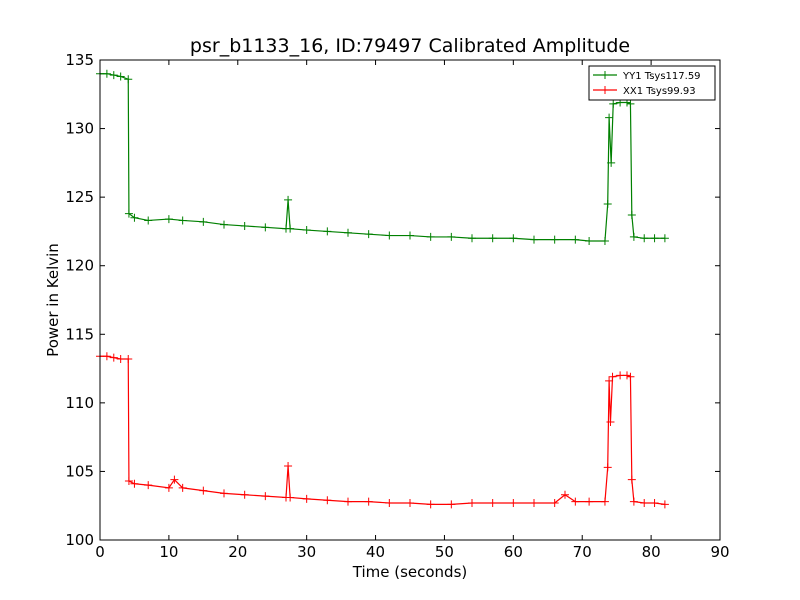 The image size is (800, 600). What do you see at coordinates (79, 540) in the screenshot?
I see `y-tick-label: 100` at bounding box center [79, 540].